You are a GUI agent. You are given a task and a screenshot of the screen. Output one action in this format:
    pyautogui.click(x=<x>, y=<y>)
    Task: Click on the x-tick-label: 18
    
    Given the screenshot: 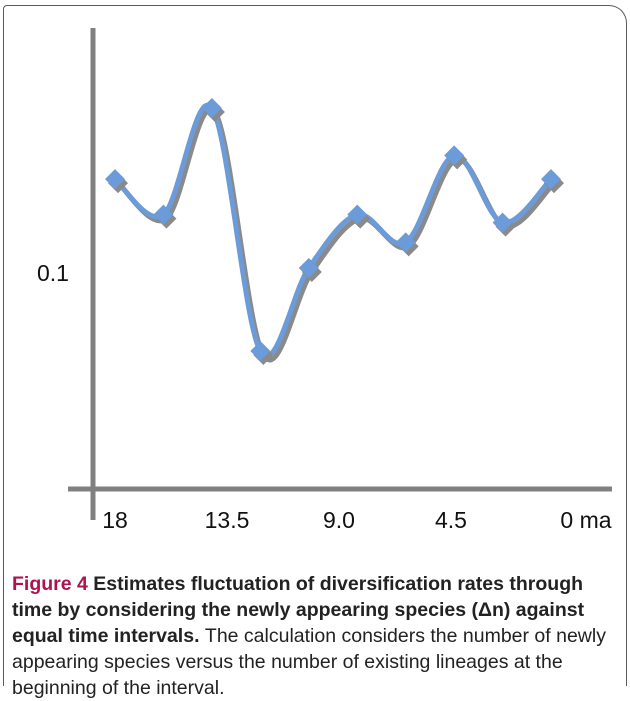 What is the action you would take?
    pyautogui.click(x=115, y=520)
    